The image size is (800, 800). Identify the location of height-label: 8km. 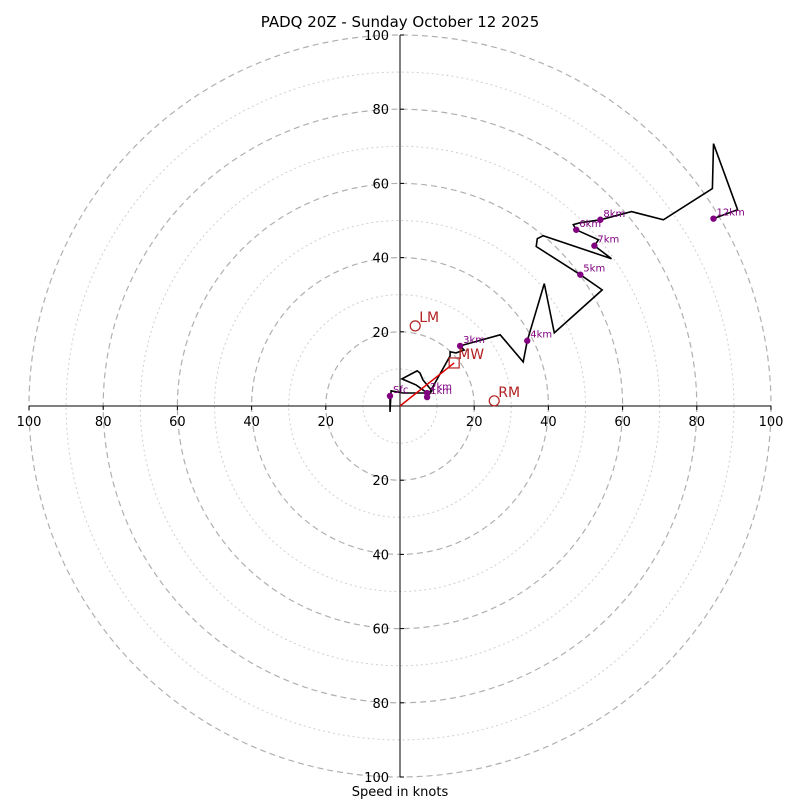
(614, 214).